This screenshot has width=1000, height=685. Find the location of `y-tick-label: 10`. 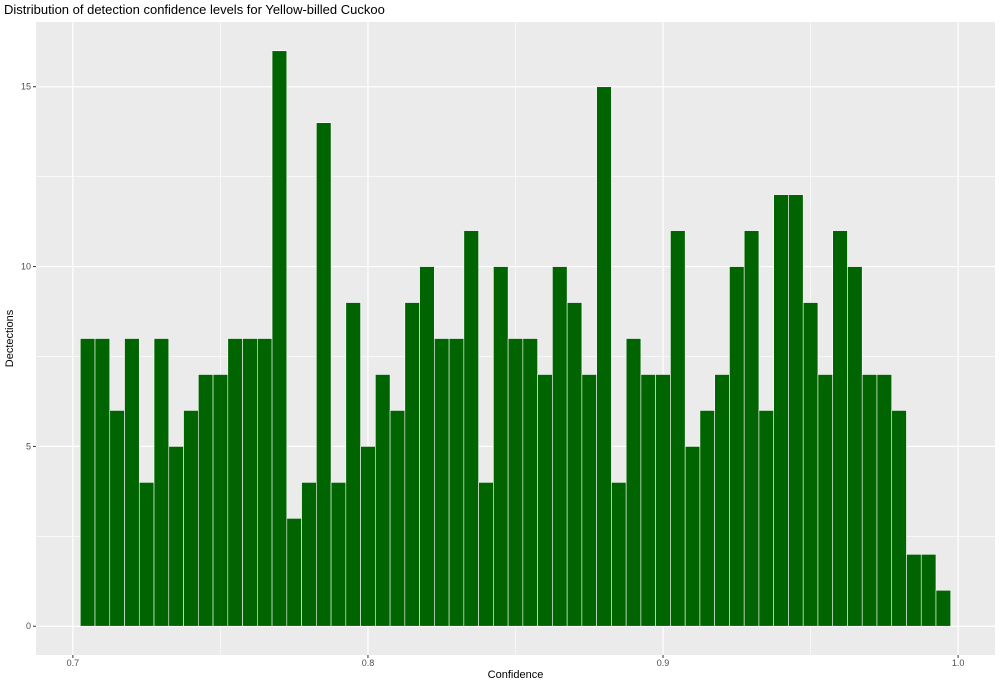

y-tick-label: 10 is located at coordinates (26, 267).